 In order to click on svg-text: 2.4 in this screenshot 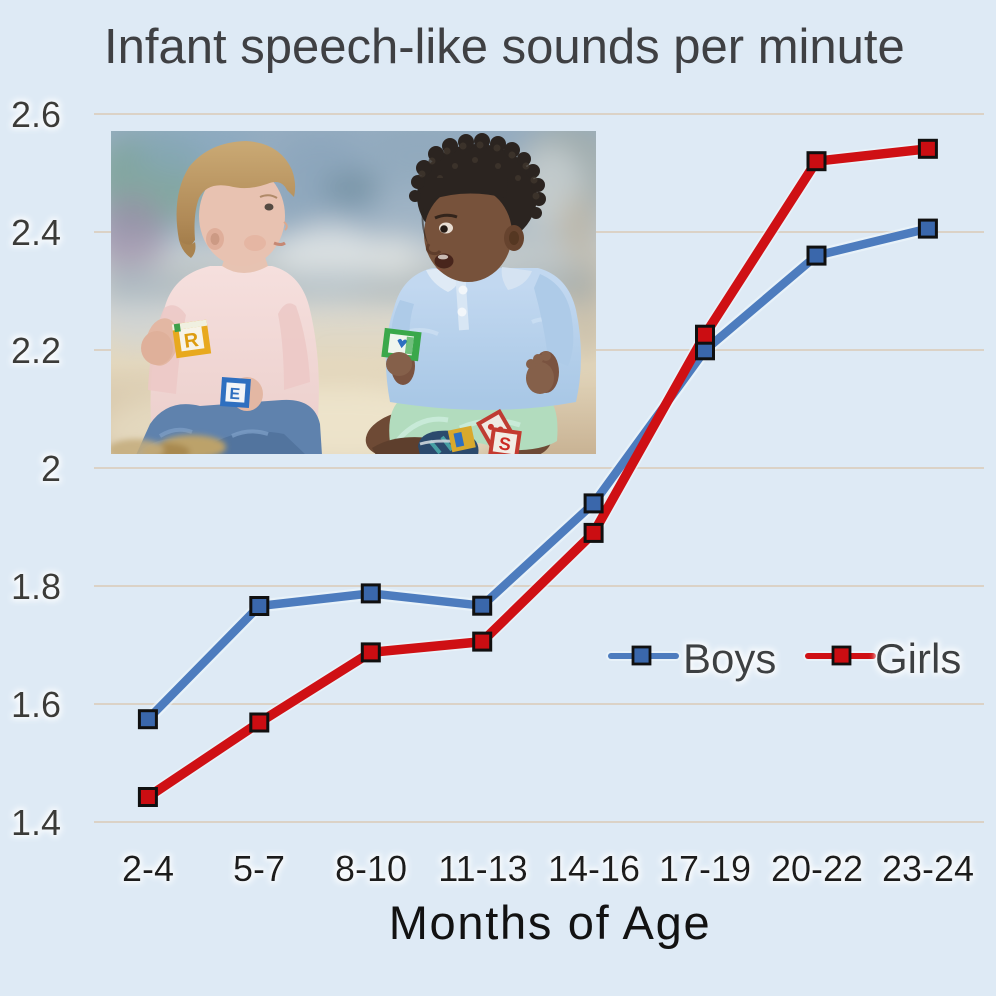, I will do `click(36, 232)`.